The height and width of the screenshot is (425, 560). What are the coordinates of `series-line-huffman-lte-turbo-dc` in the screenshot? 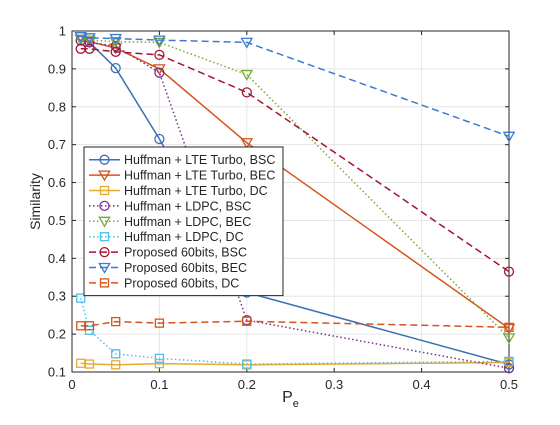 It's located at (295, 363).